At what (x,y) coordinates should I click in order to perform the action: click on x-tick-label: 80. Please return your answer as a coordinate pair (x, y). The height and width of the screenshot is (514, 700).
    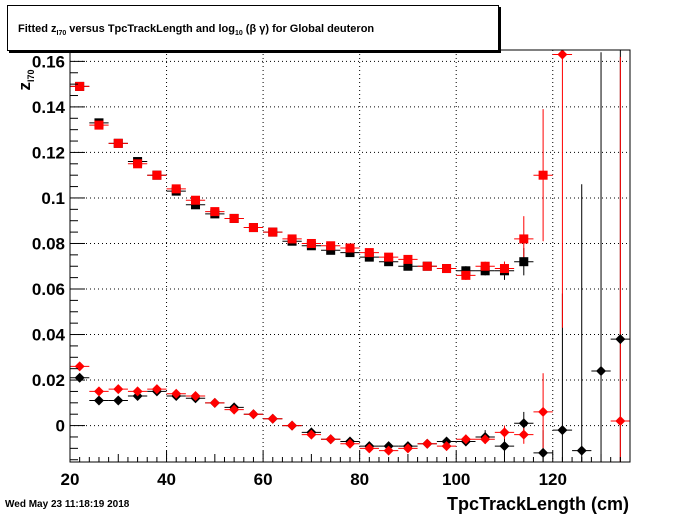
    Looking at the image, I should click on (359, 479).